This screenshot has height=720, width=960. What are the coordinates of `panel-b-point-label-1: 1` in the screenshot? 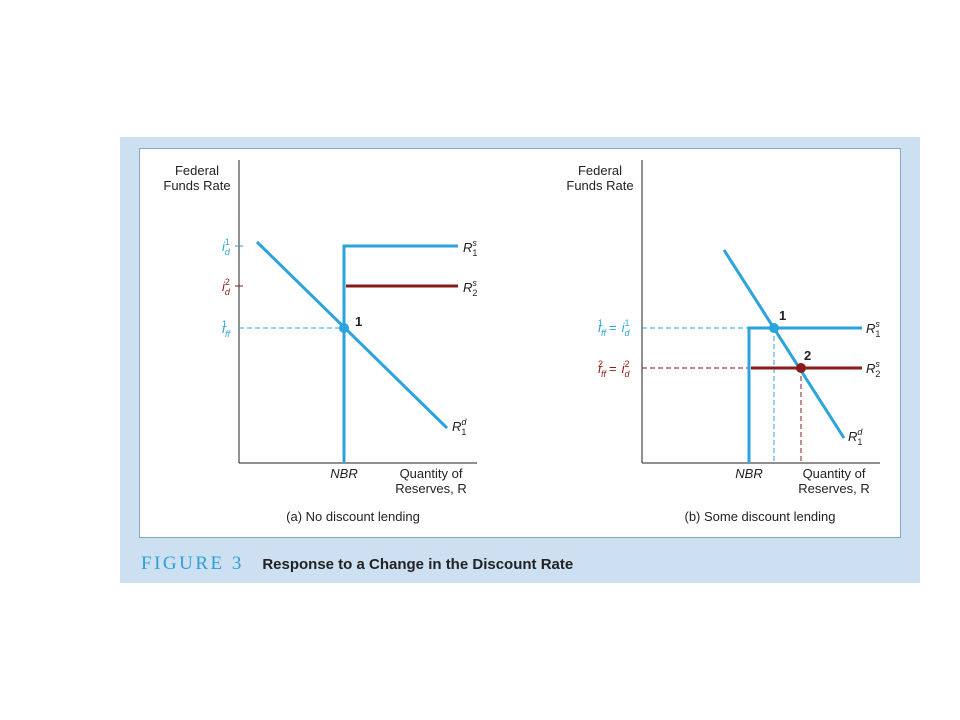 It's located at (782, 315).